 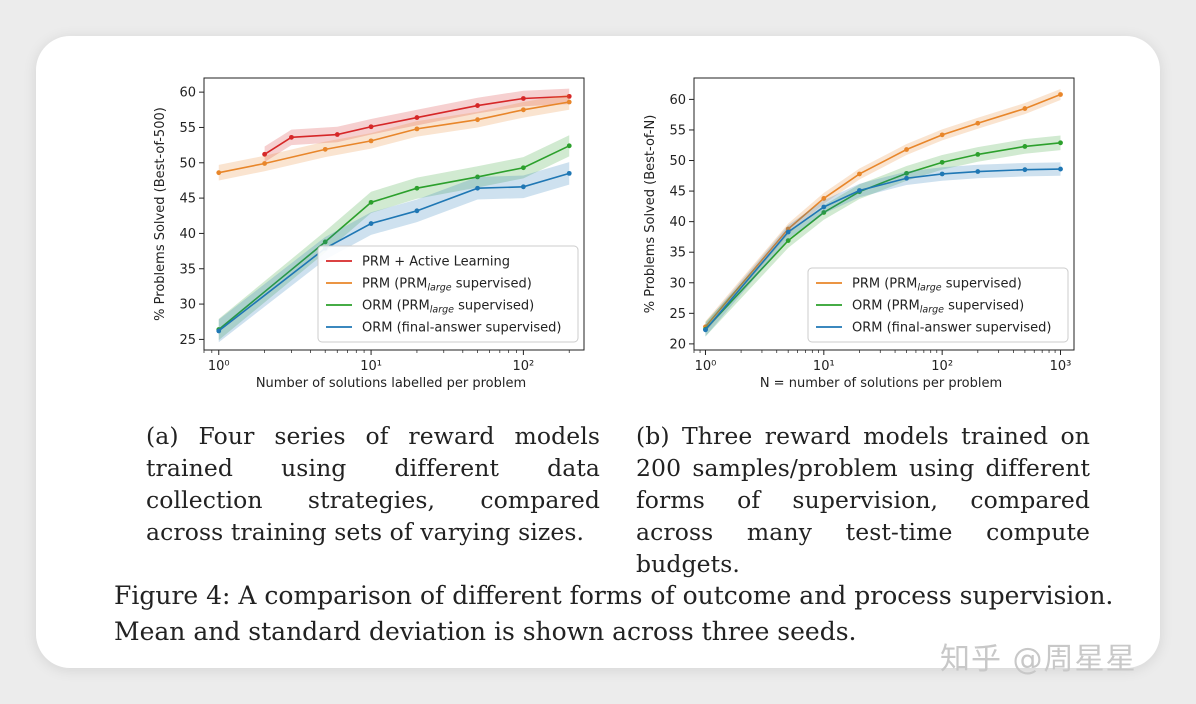 What do you see at coordinates (650, 214) in the screenshot?
I see `y-axis-label: % Problems Solved (Best-of-N)` at bounding box center [650, 214].